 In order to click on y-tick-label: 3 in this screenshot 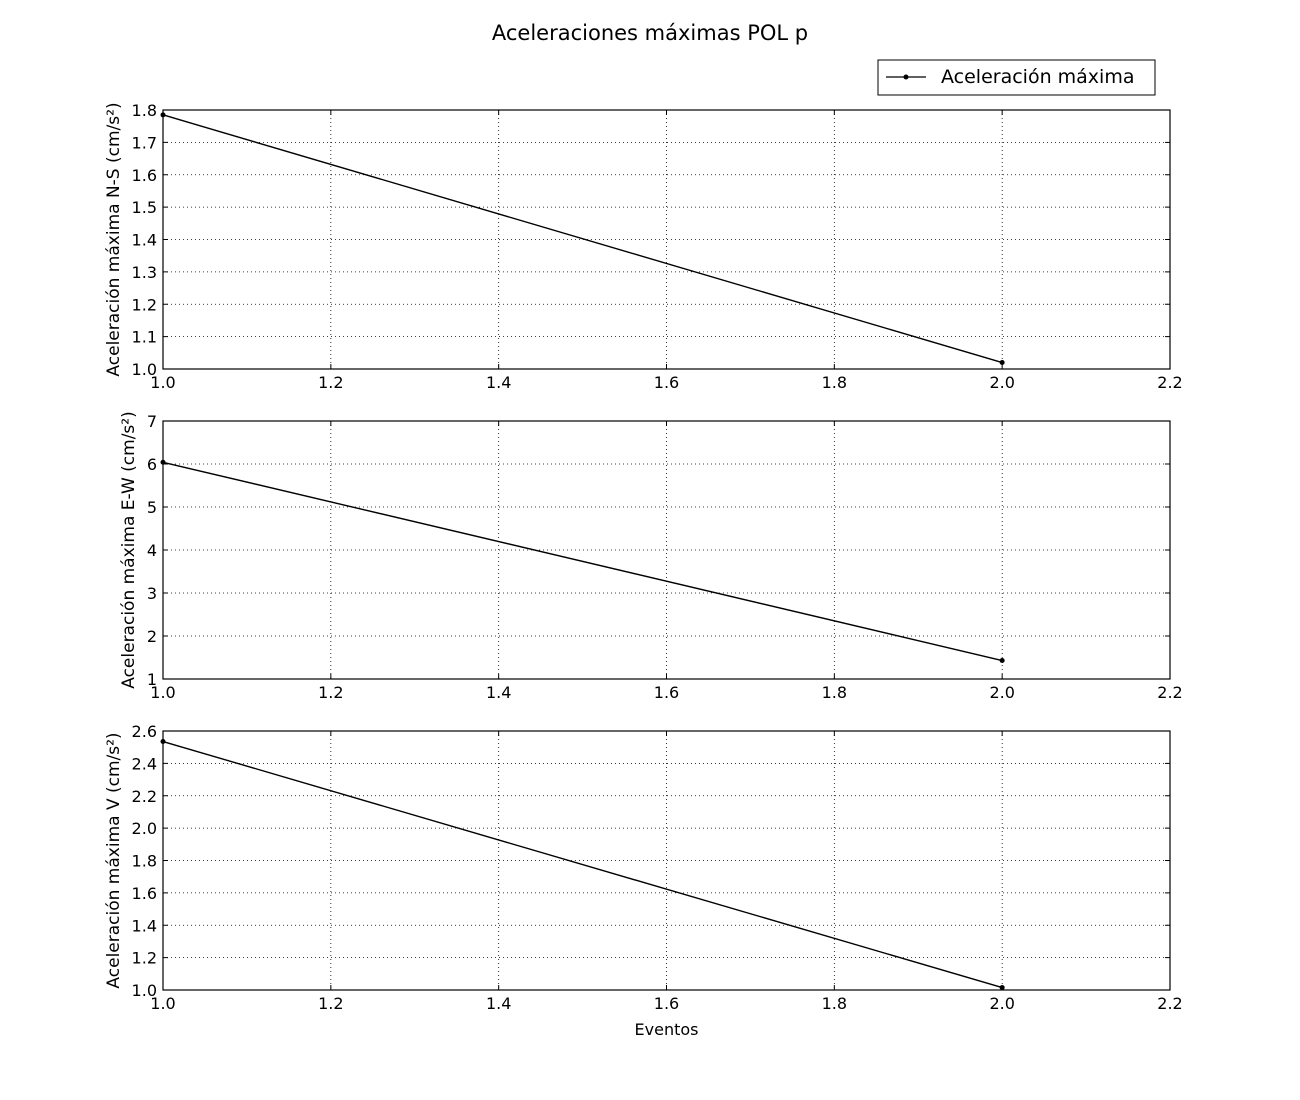, I will do `click(152, 593)`.